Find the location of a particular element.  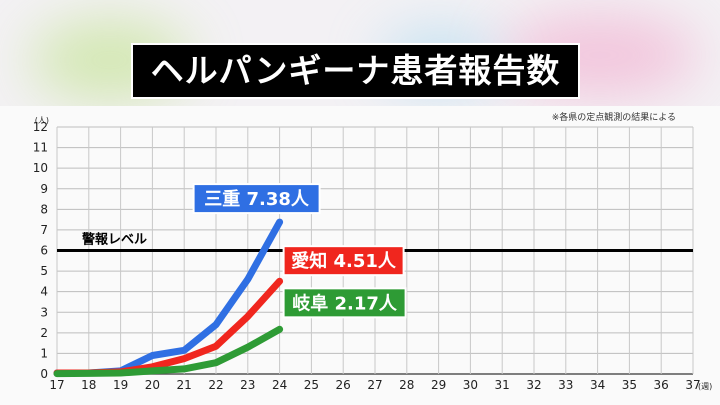

series-line-愛知 is located at coordinates (168, 327).